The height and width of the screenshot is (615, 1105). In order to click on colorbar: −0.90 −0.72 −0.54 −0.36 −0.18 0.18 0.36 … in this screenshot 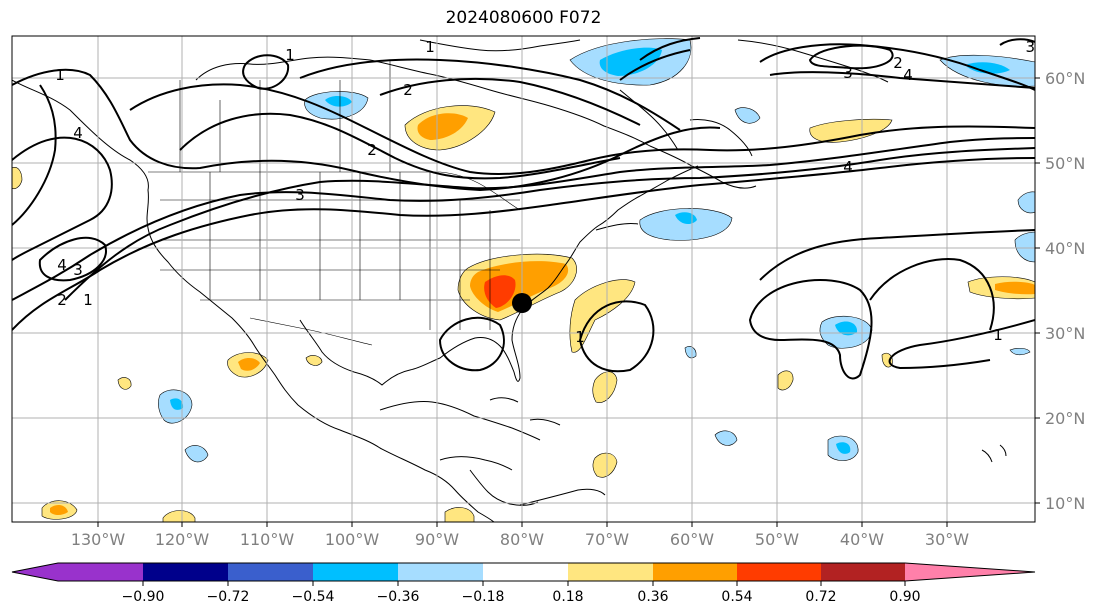, I will do `click(523, 583)`.